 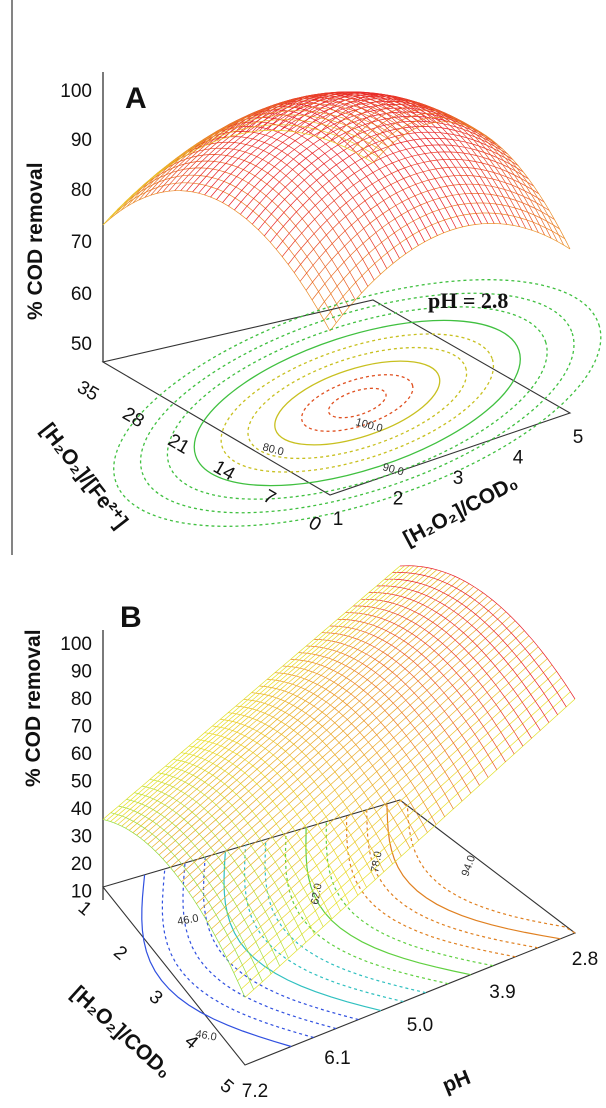 I want to click on x-tick-label: 5.0, so click(x=420, y=1025).